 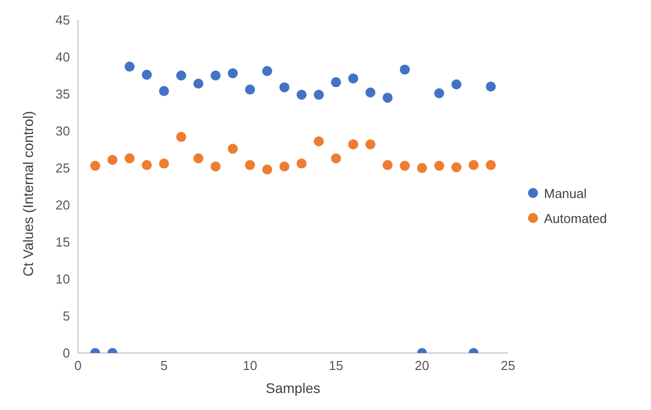 I want to click on x-tick-label: 25, so click(x=508, y=366).